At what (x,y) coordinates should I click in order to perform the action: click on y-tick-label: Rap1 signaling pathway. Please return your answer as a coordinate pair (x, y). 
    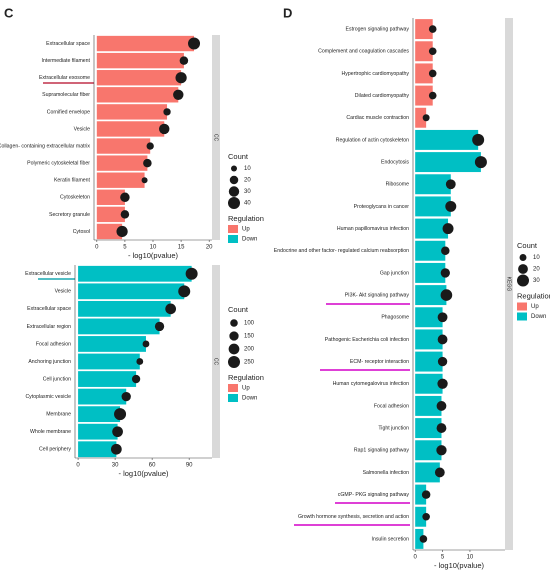
    Looking at the image, I should click on (381, 451).